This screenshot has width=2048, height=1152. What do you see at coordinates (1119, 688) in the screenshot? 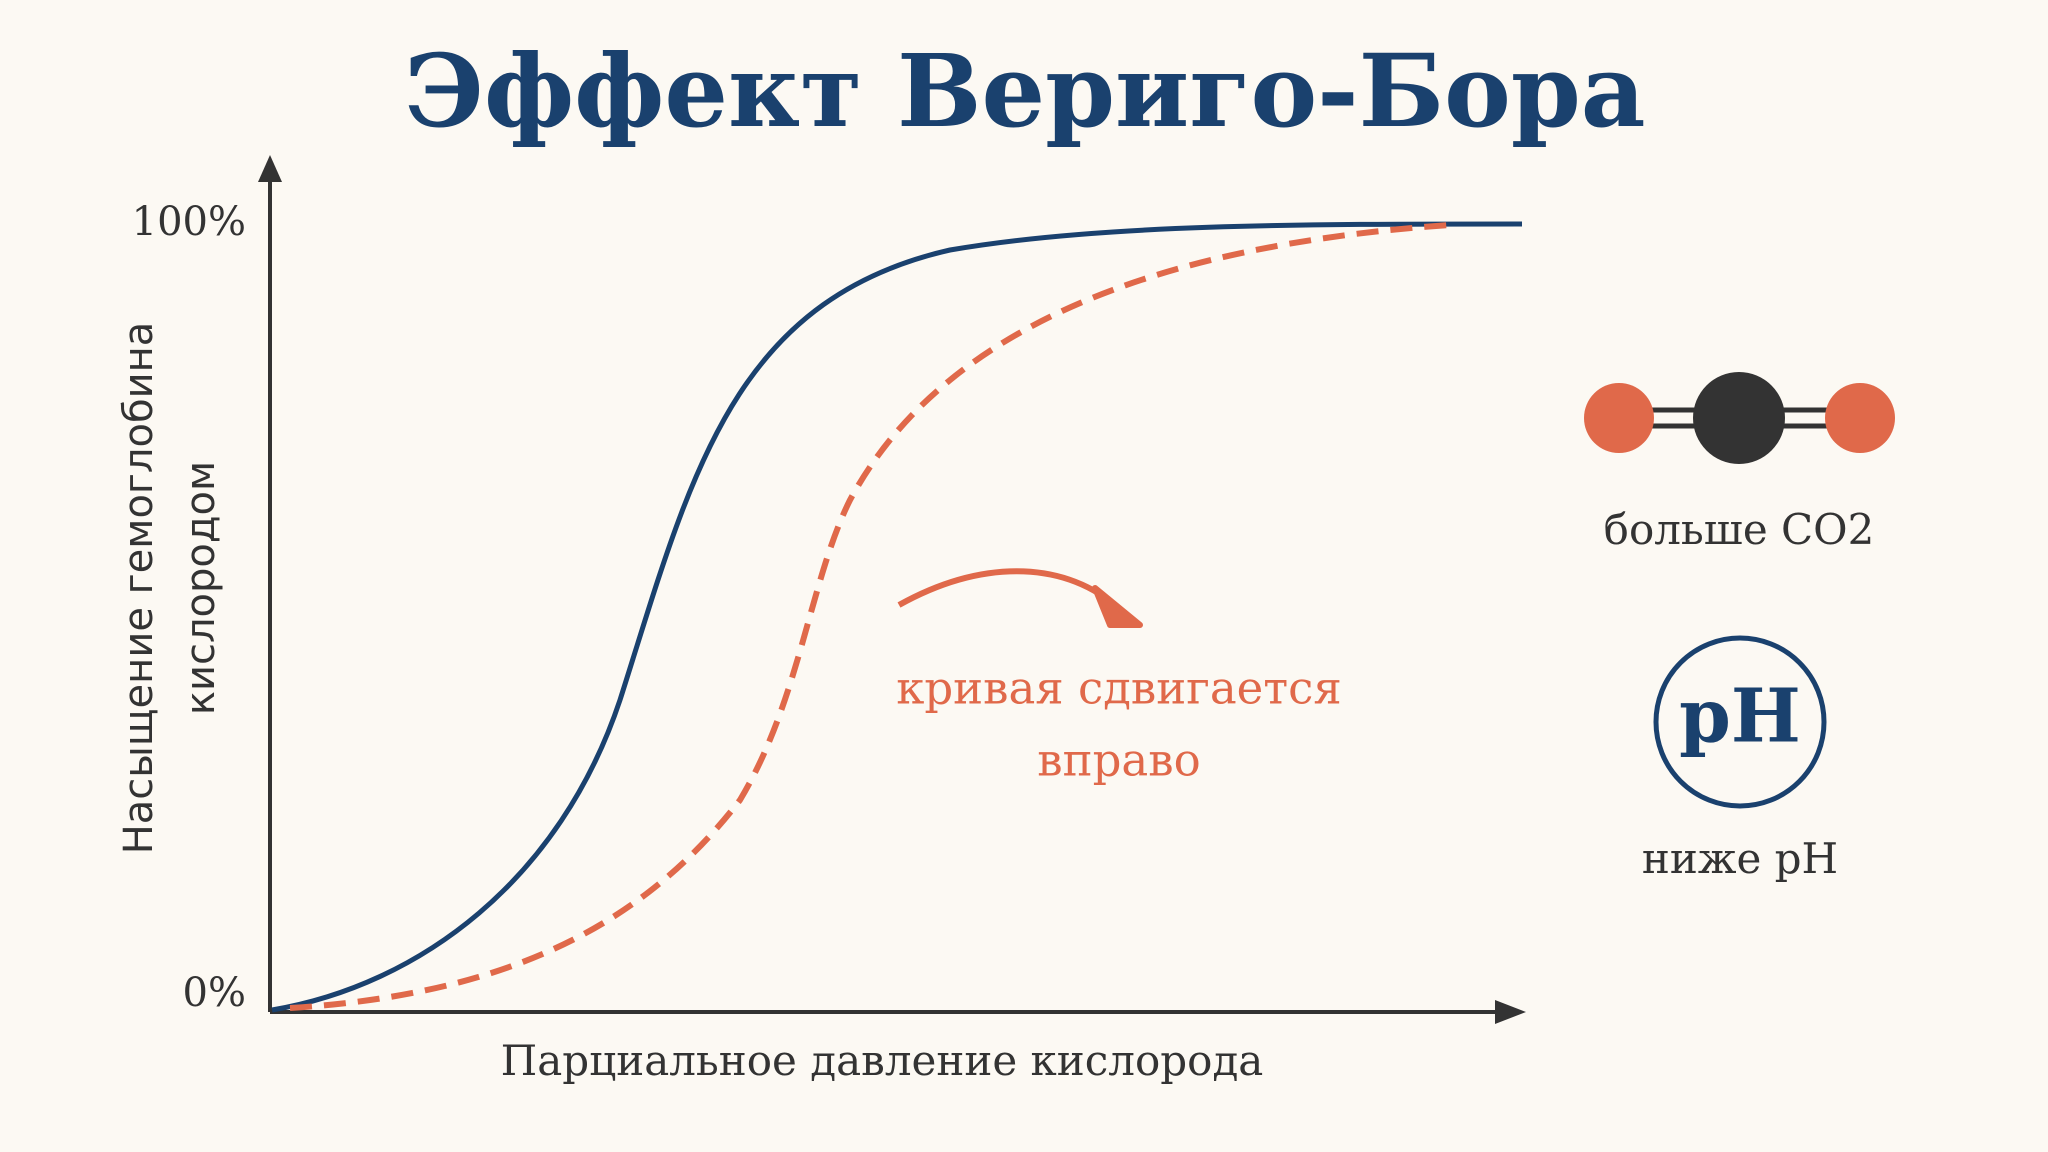
I see `annotation-line: кривая сдвигается` at bounding box center [1119, 688].